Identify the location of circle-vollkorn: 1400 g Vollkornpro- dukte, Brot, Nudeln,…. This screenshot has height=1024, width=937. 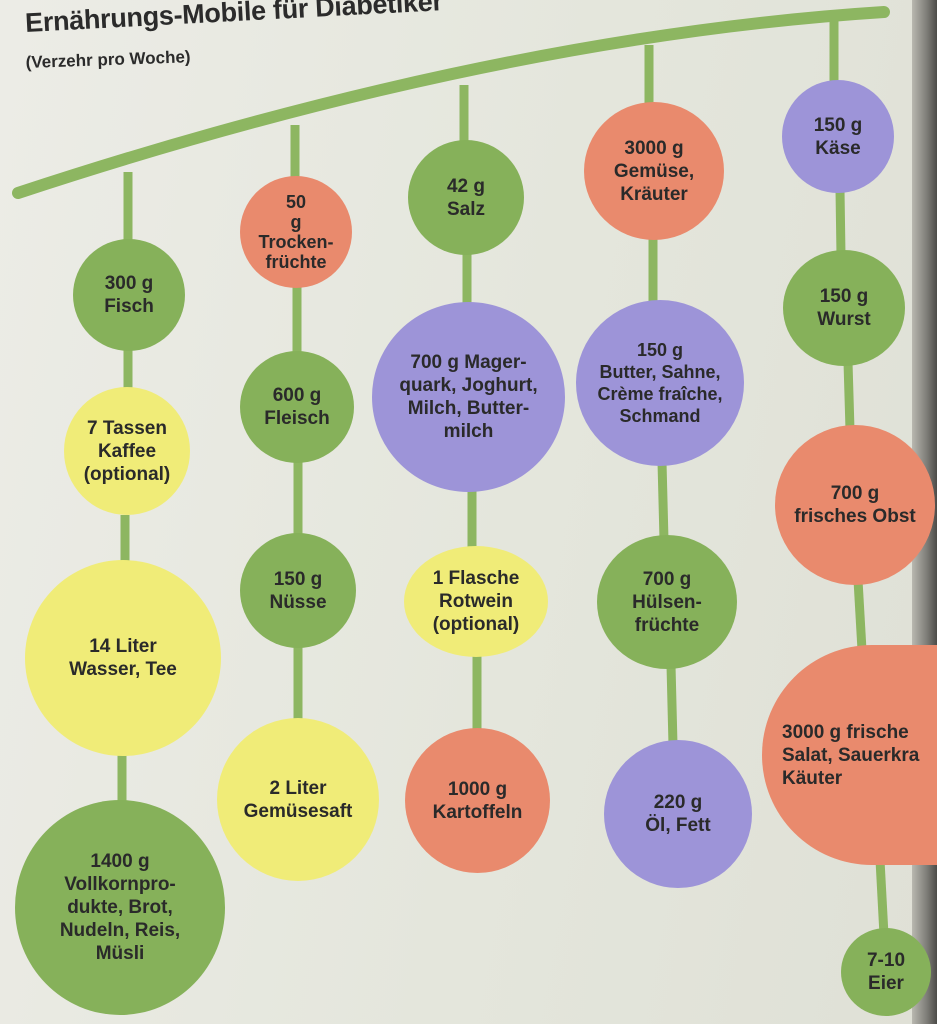
(120, 907).